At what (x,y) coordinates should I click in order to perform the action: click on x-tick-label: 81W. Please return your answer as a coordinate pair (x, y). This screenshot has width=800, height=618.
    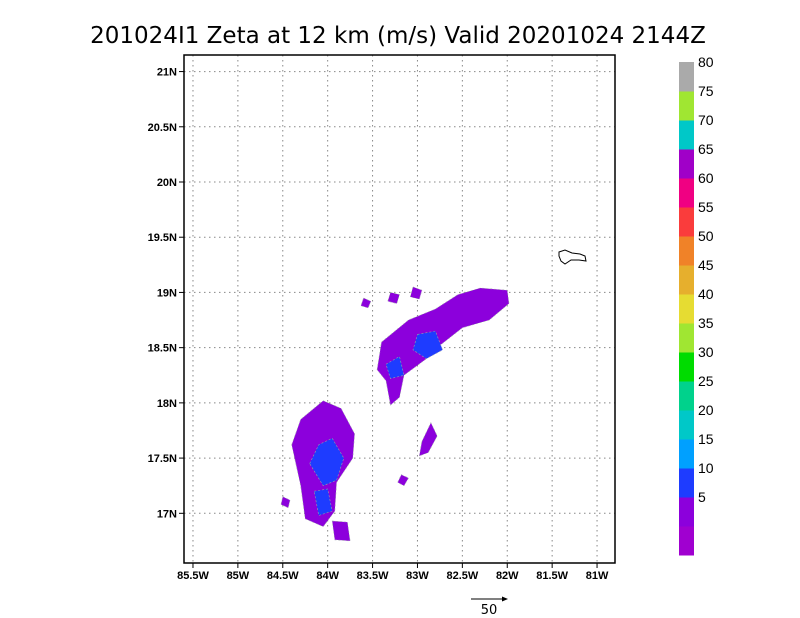
    Looking at the image, I should click on (597, 576).